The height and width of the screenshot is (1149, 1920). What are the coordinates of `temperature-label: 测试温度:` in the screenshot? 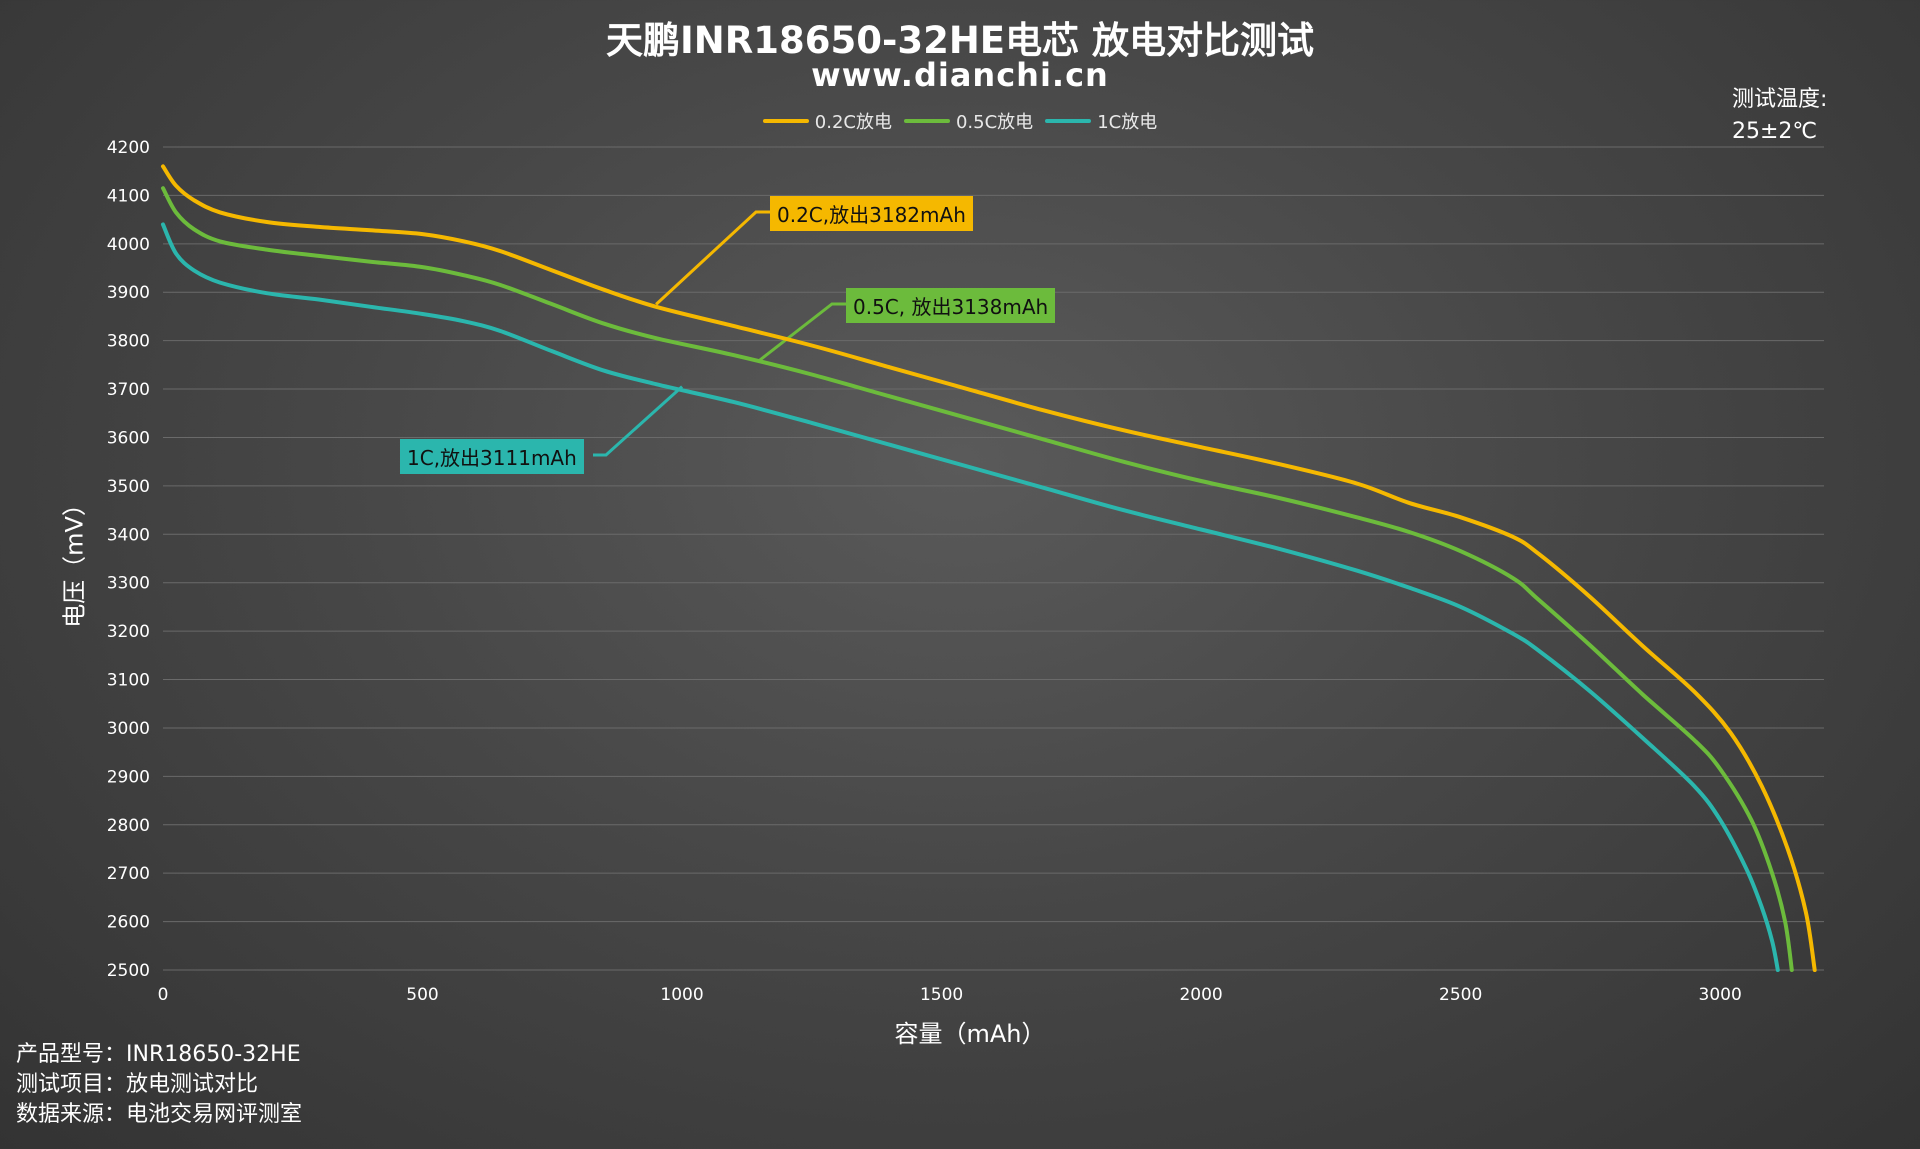 It's located at (1780, 99).